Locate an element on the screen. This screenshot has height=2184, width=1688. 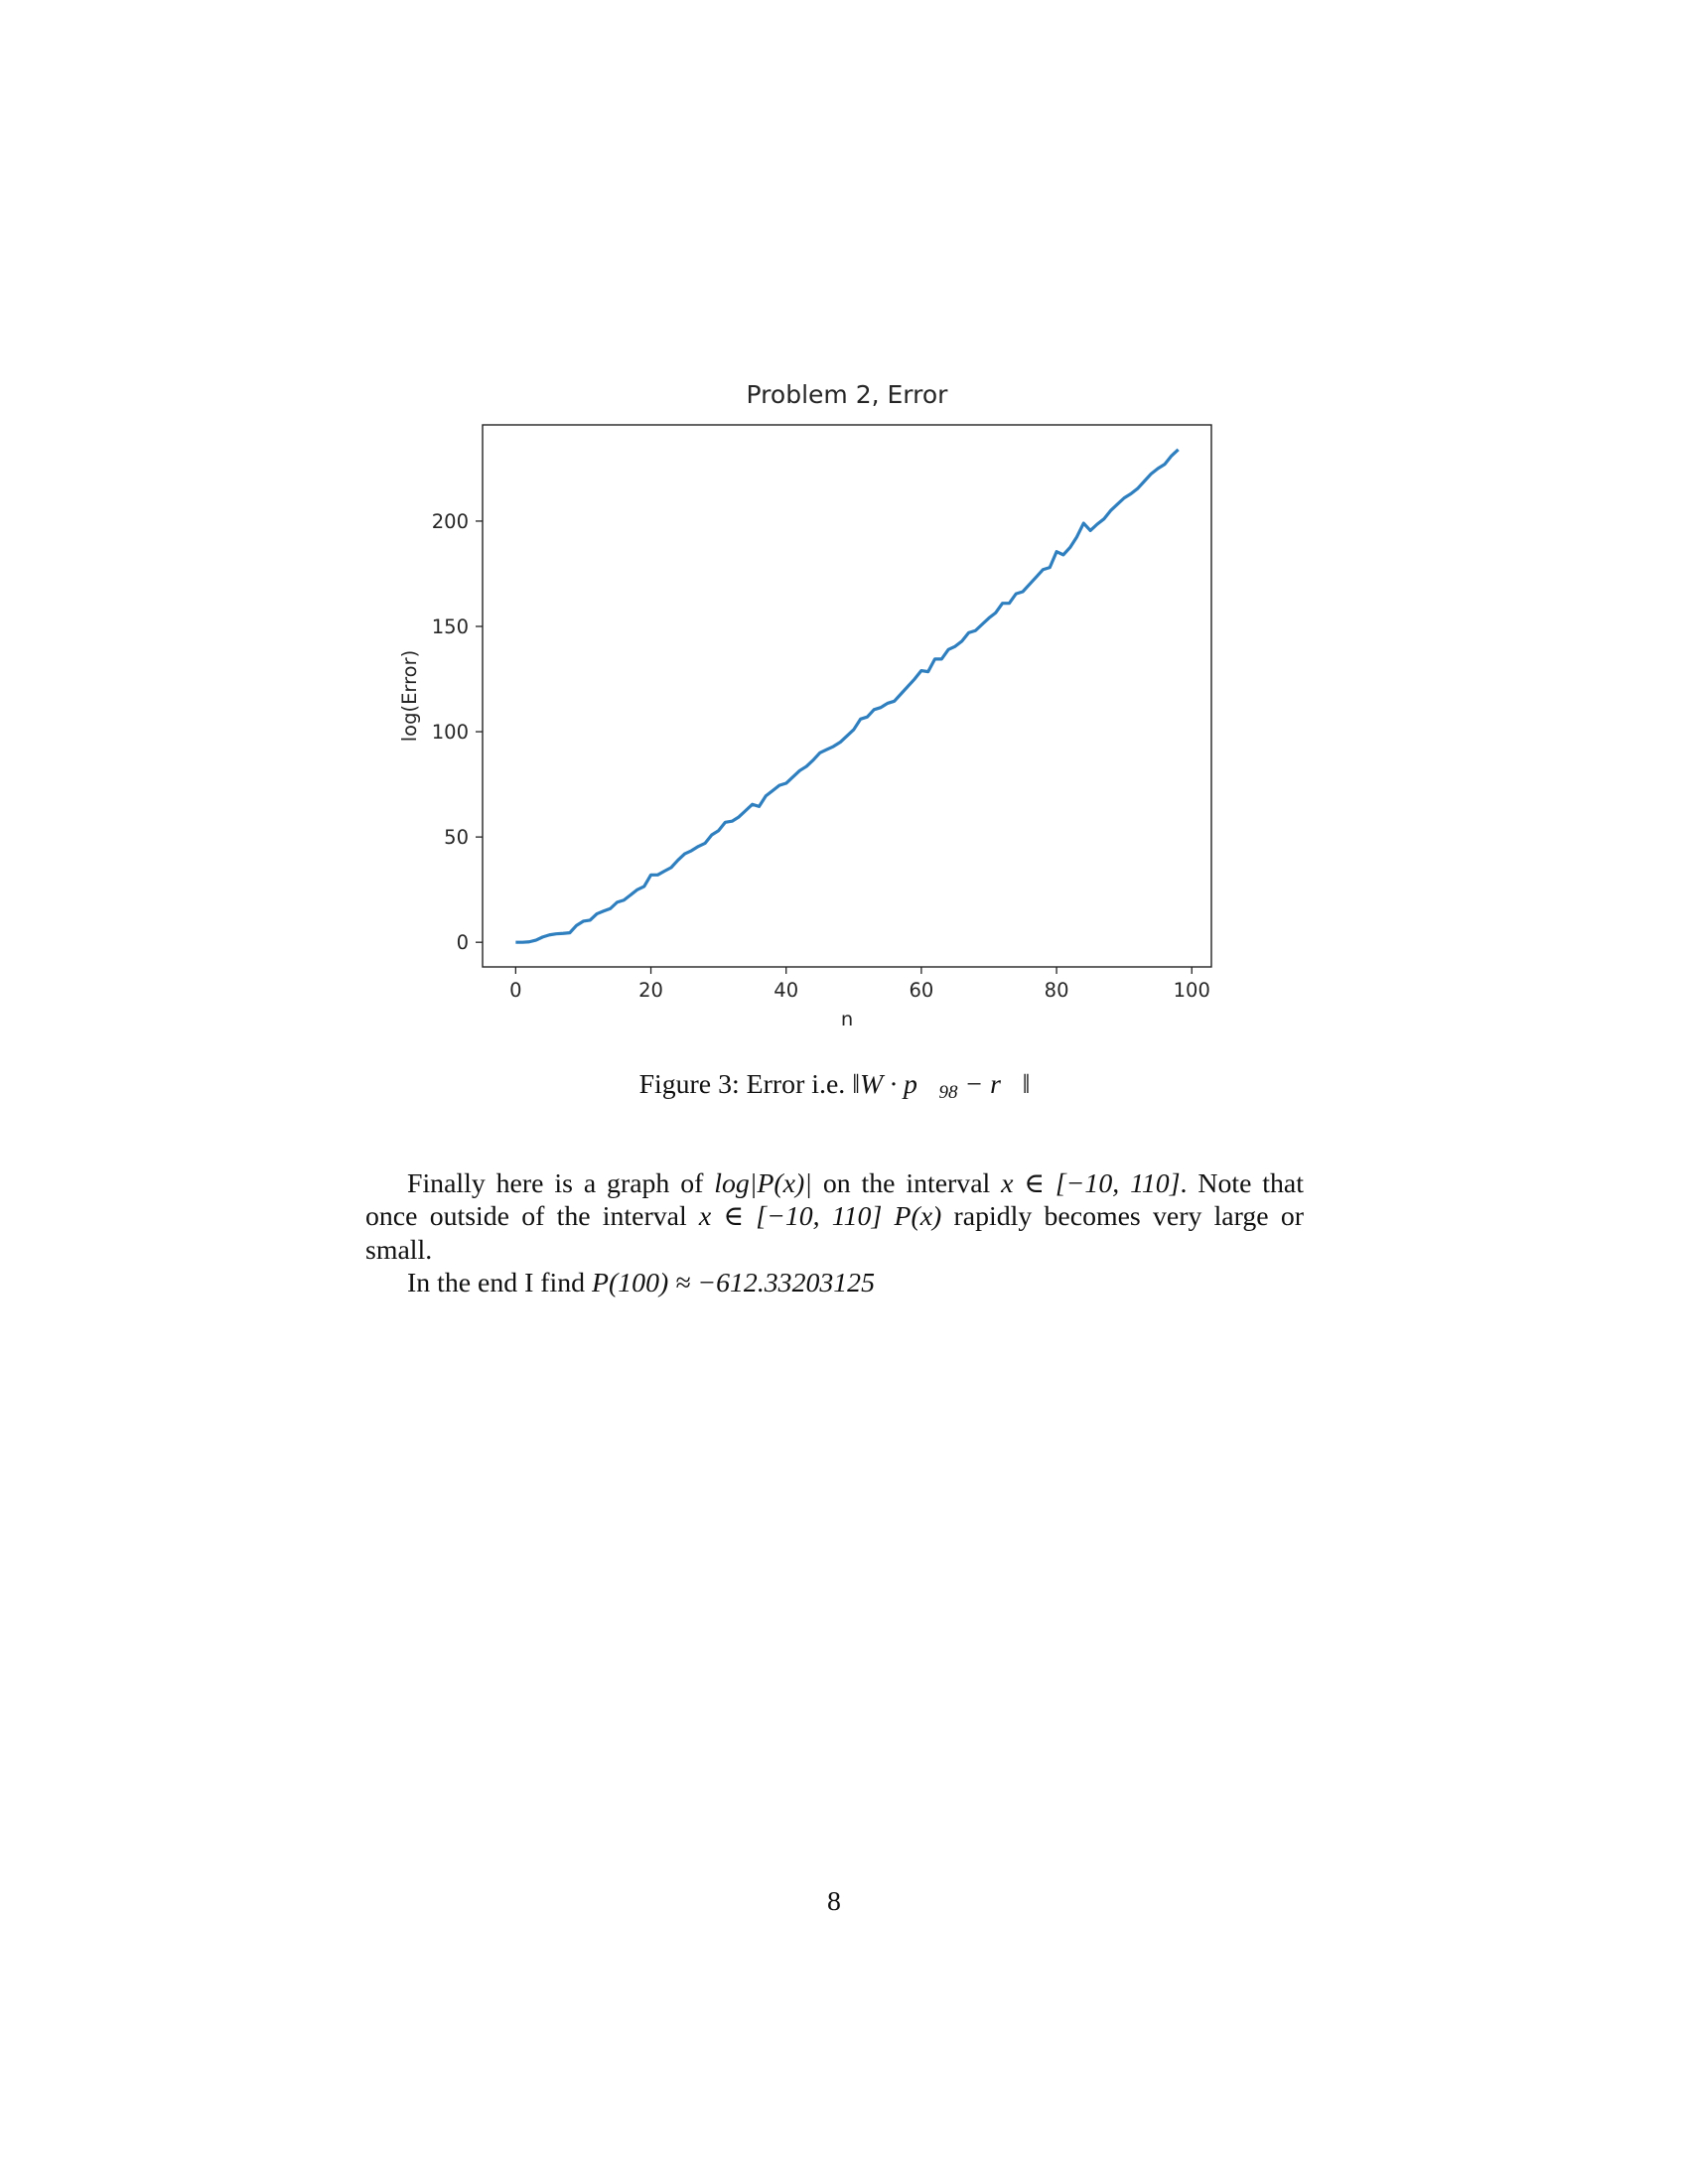
data-line is located at coordinates (847, 696).